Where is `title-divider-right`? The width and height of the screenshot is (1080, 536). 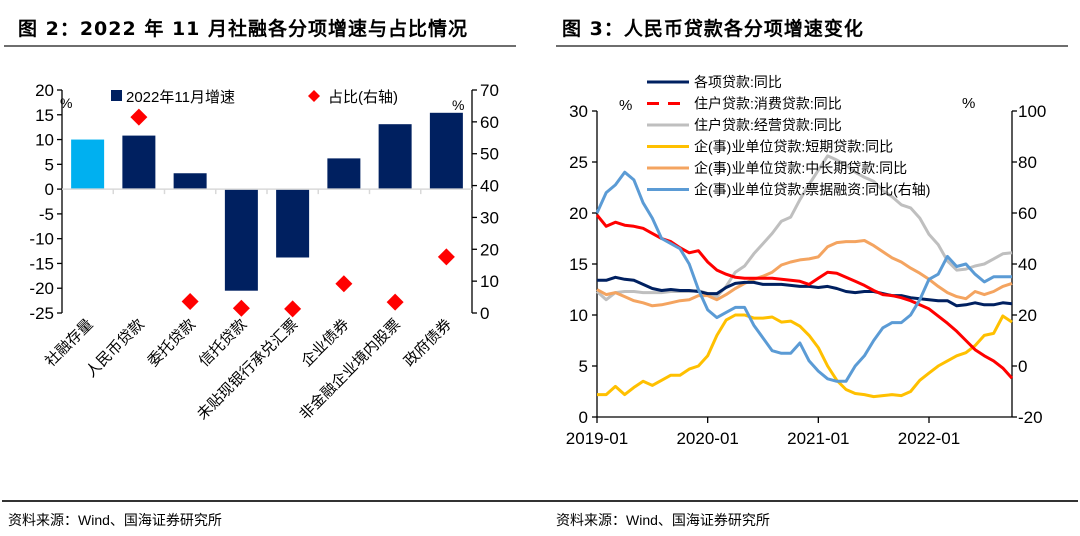
title-divider-right is located at coordinates (812, 46).